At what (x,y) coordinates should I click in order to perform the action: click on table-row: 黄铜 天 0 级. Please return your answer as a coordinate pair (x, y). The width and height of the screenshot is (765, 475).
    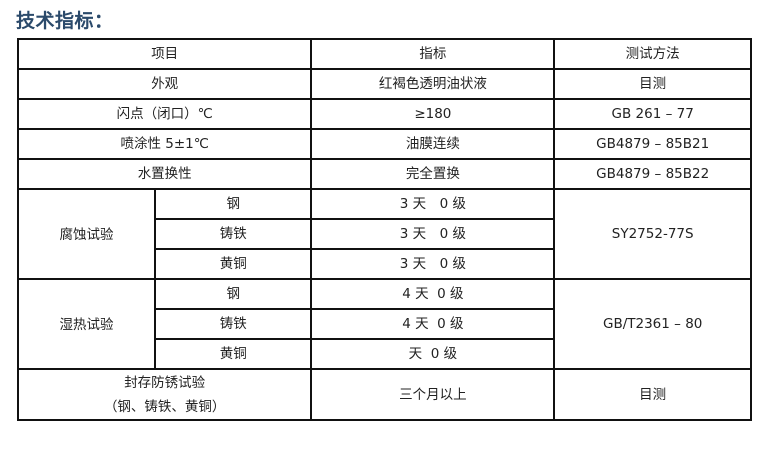
    Looking at the image, I should click on (384, 354).